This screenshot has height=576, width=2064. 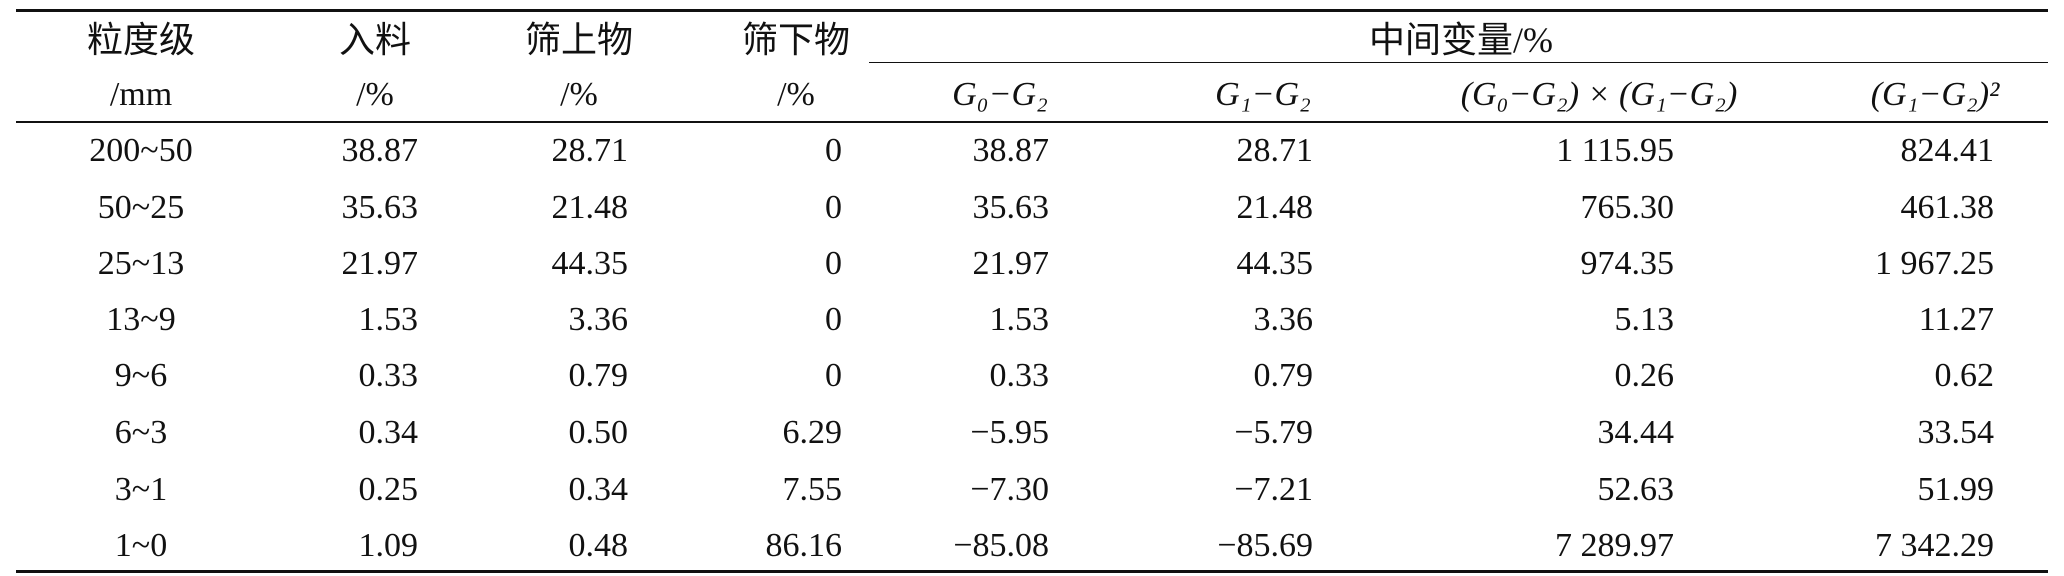 What do you see at coordinates (1615, 150) in the screenshot?
I see `value-cell: 1 115.95` at bounding box center [1615, 150].